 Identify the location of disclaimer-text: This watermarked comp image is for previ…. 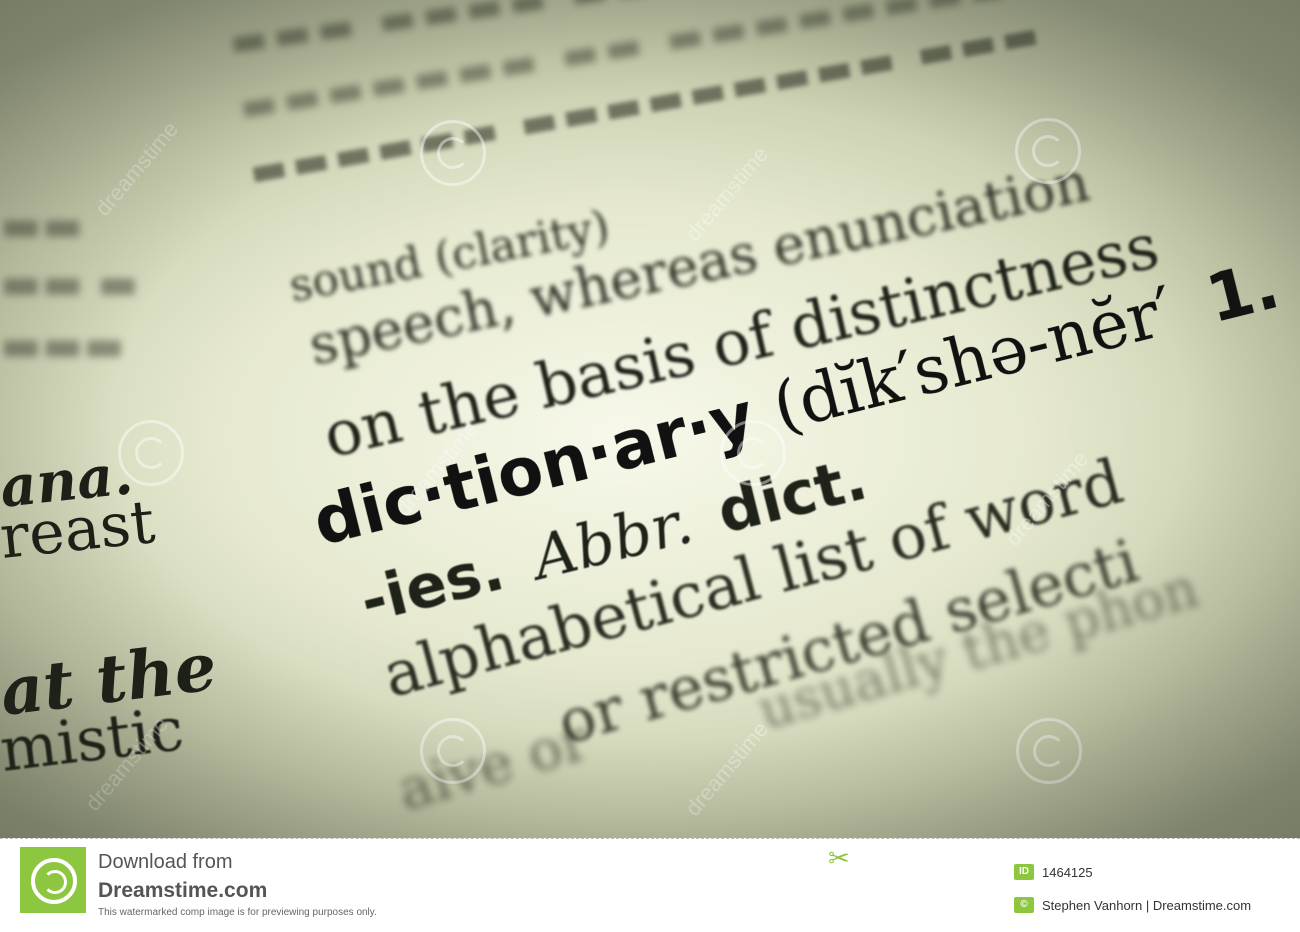
(237, 912).